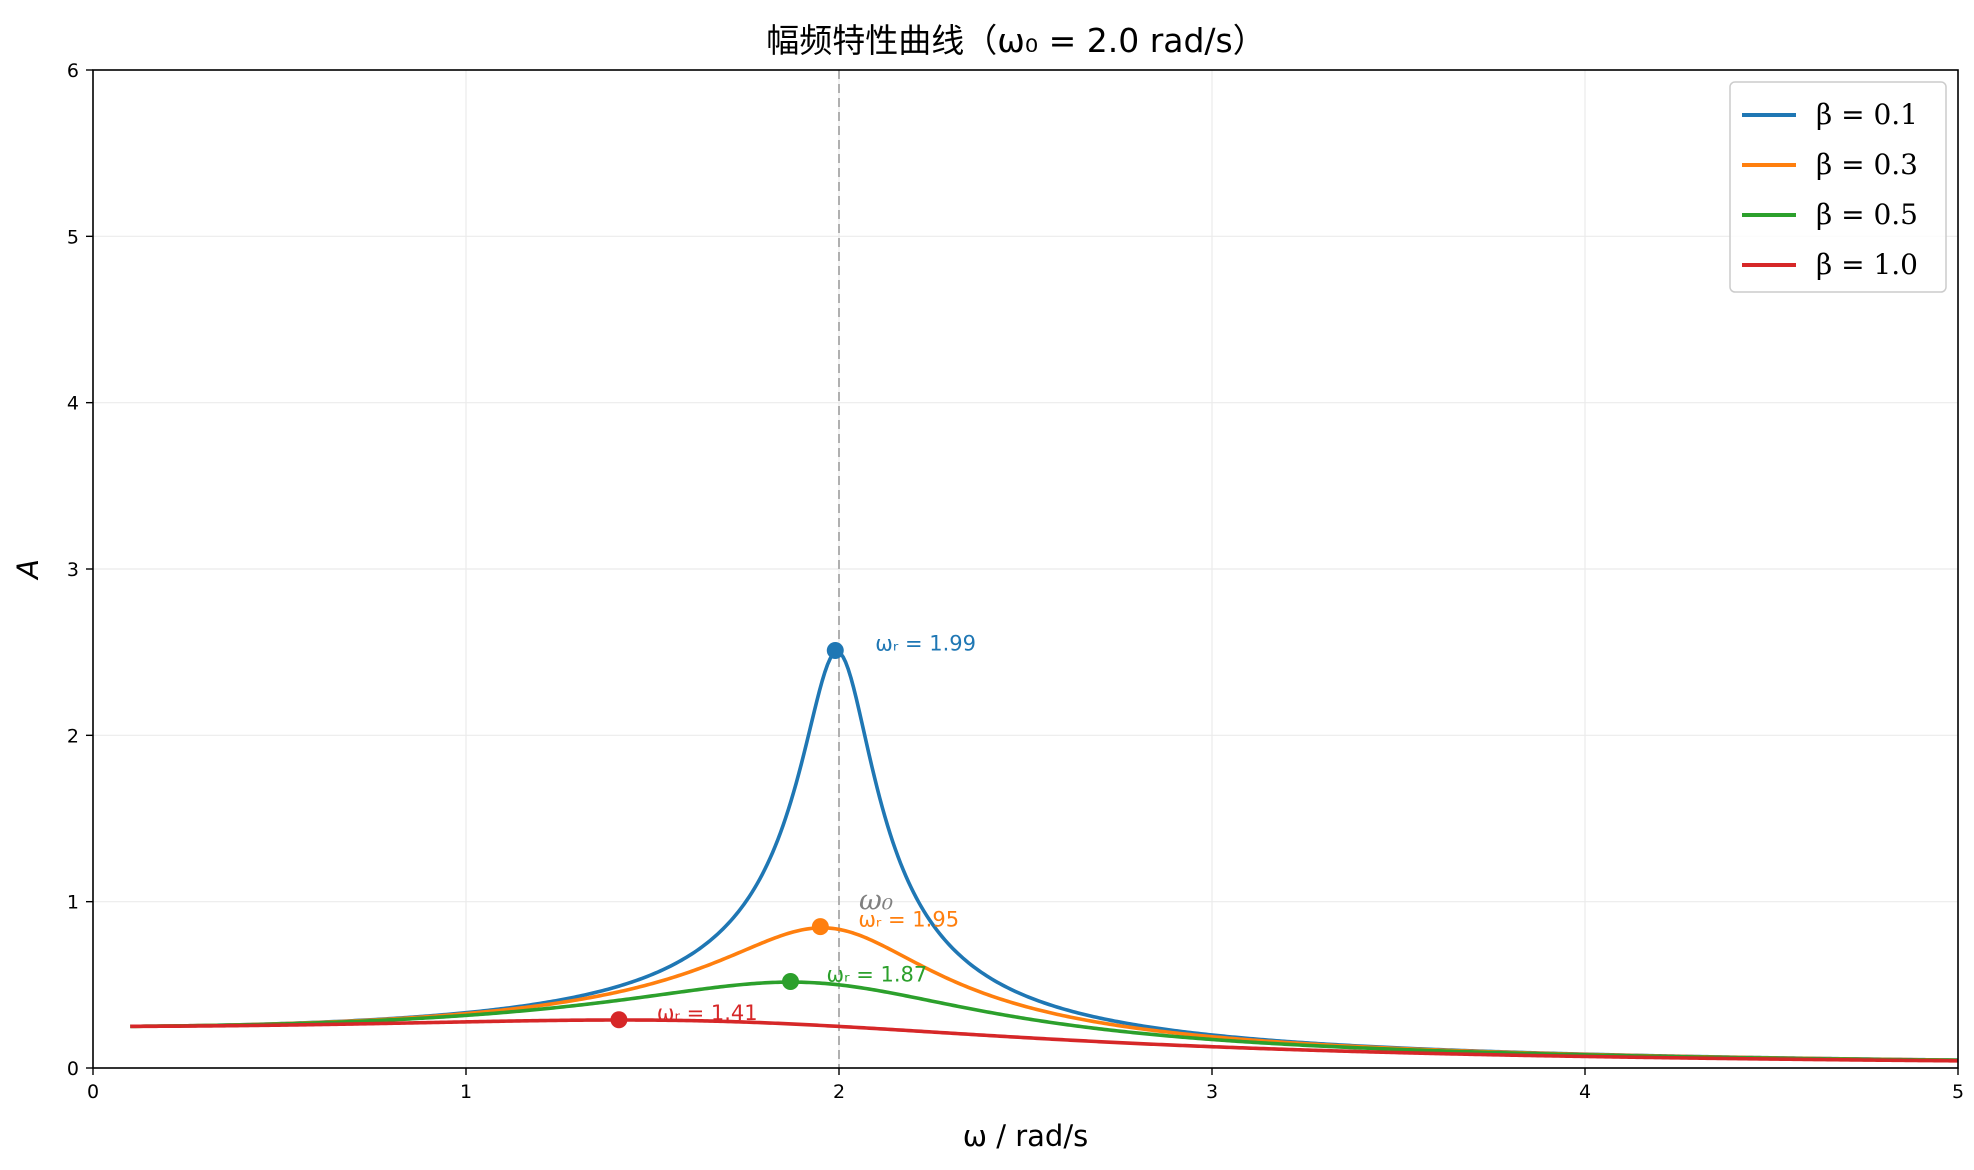 Image resolution: width=1974 pixels, height=1170 pixels. What do you see at coordinates (1585, 1092) in the screenshot?
I see `x-tick-label: 4` at bounding box center [1585, 1092].